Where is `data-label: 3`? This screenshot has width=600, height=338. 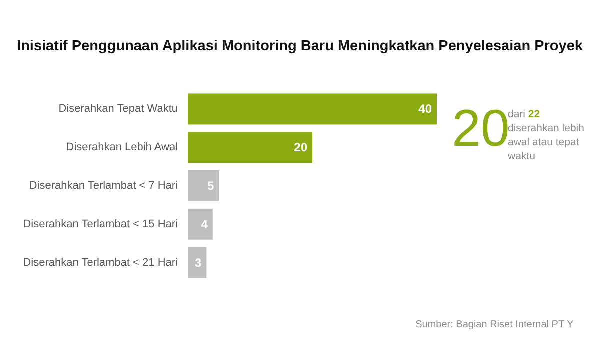
data-label: 3 is located at coordinates (198, 263).